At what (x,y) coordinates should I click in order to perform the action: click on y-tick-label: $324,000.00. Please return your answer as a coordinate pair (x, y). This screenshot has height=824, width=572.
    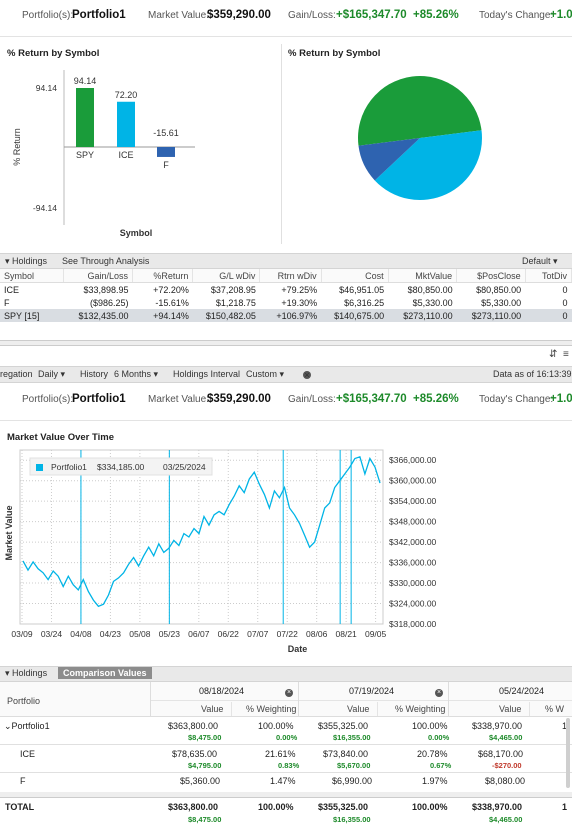
    Looking at the image, I should click on (413, 604).